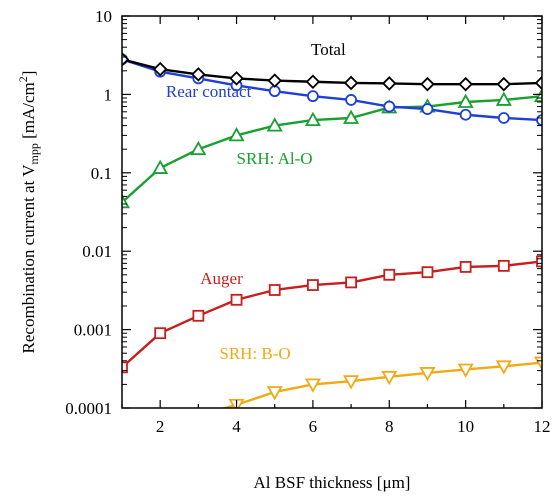 This screenshot has width=555, height=500. What do you see at coordinates (542, 426) in the screenshot?
I see `x-tick-label: 12` at bounding box center [542, 426].